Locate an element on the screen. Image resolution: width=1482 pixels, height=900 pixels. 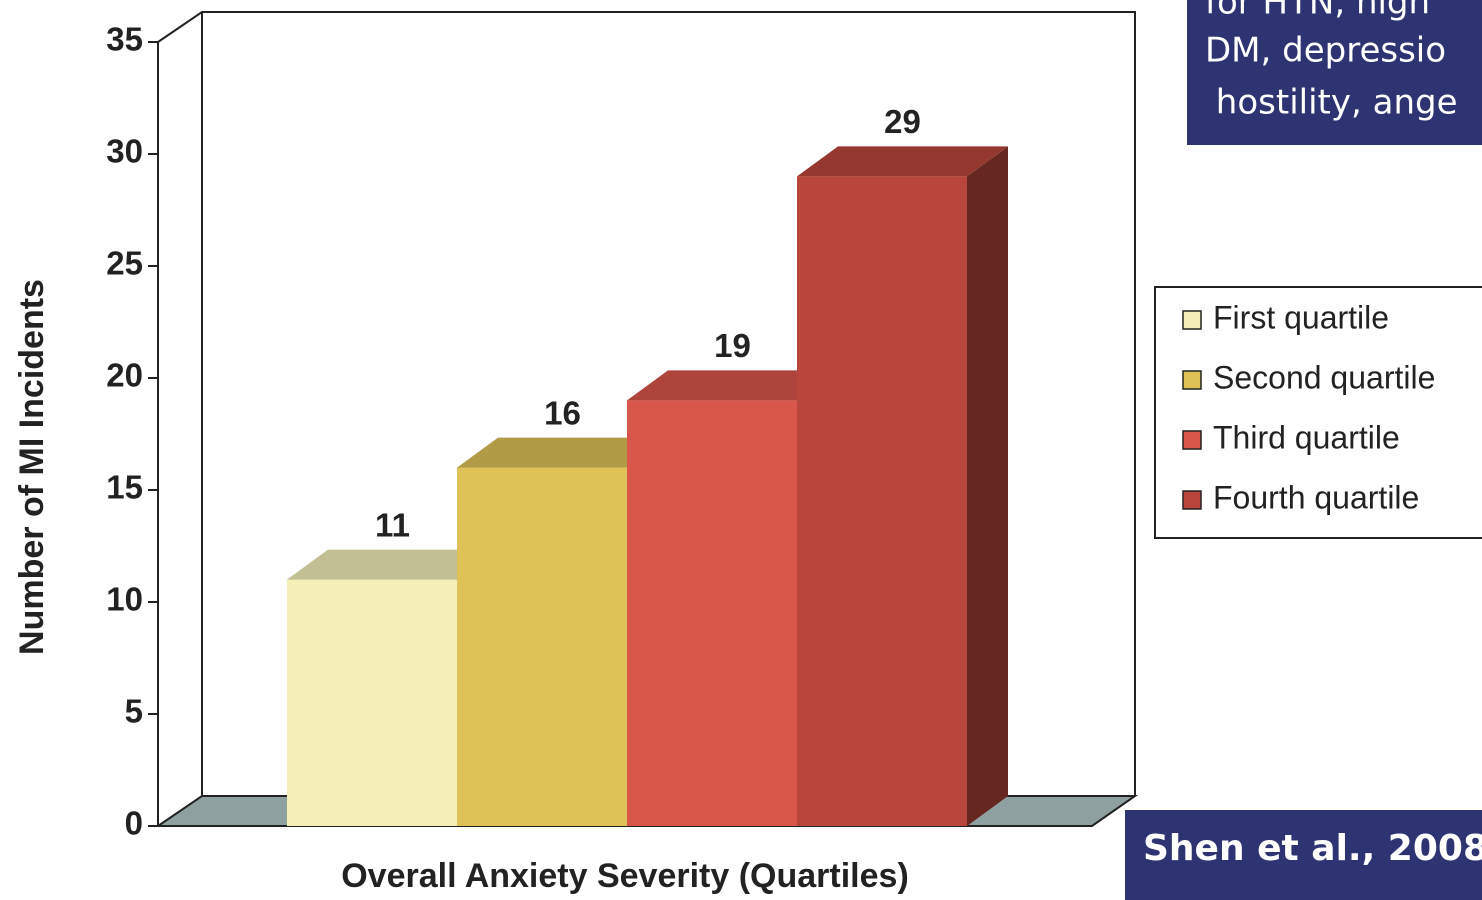
legend-label: First quartile is located at coordinates (1301, 317).